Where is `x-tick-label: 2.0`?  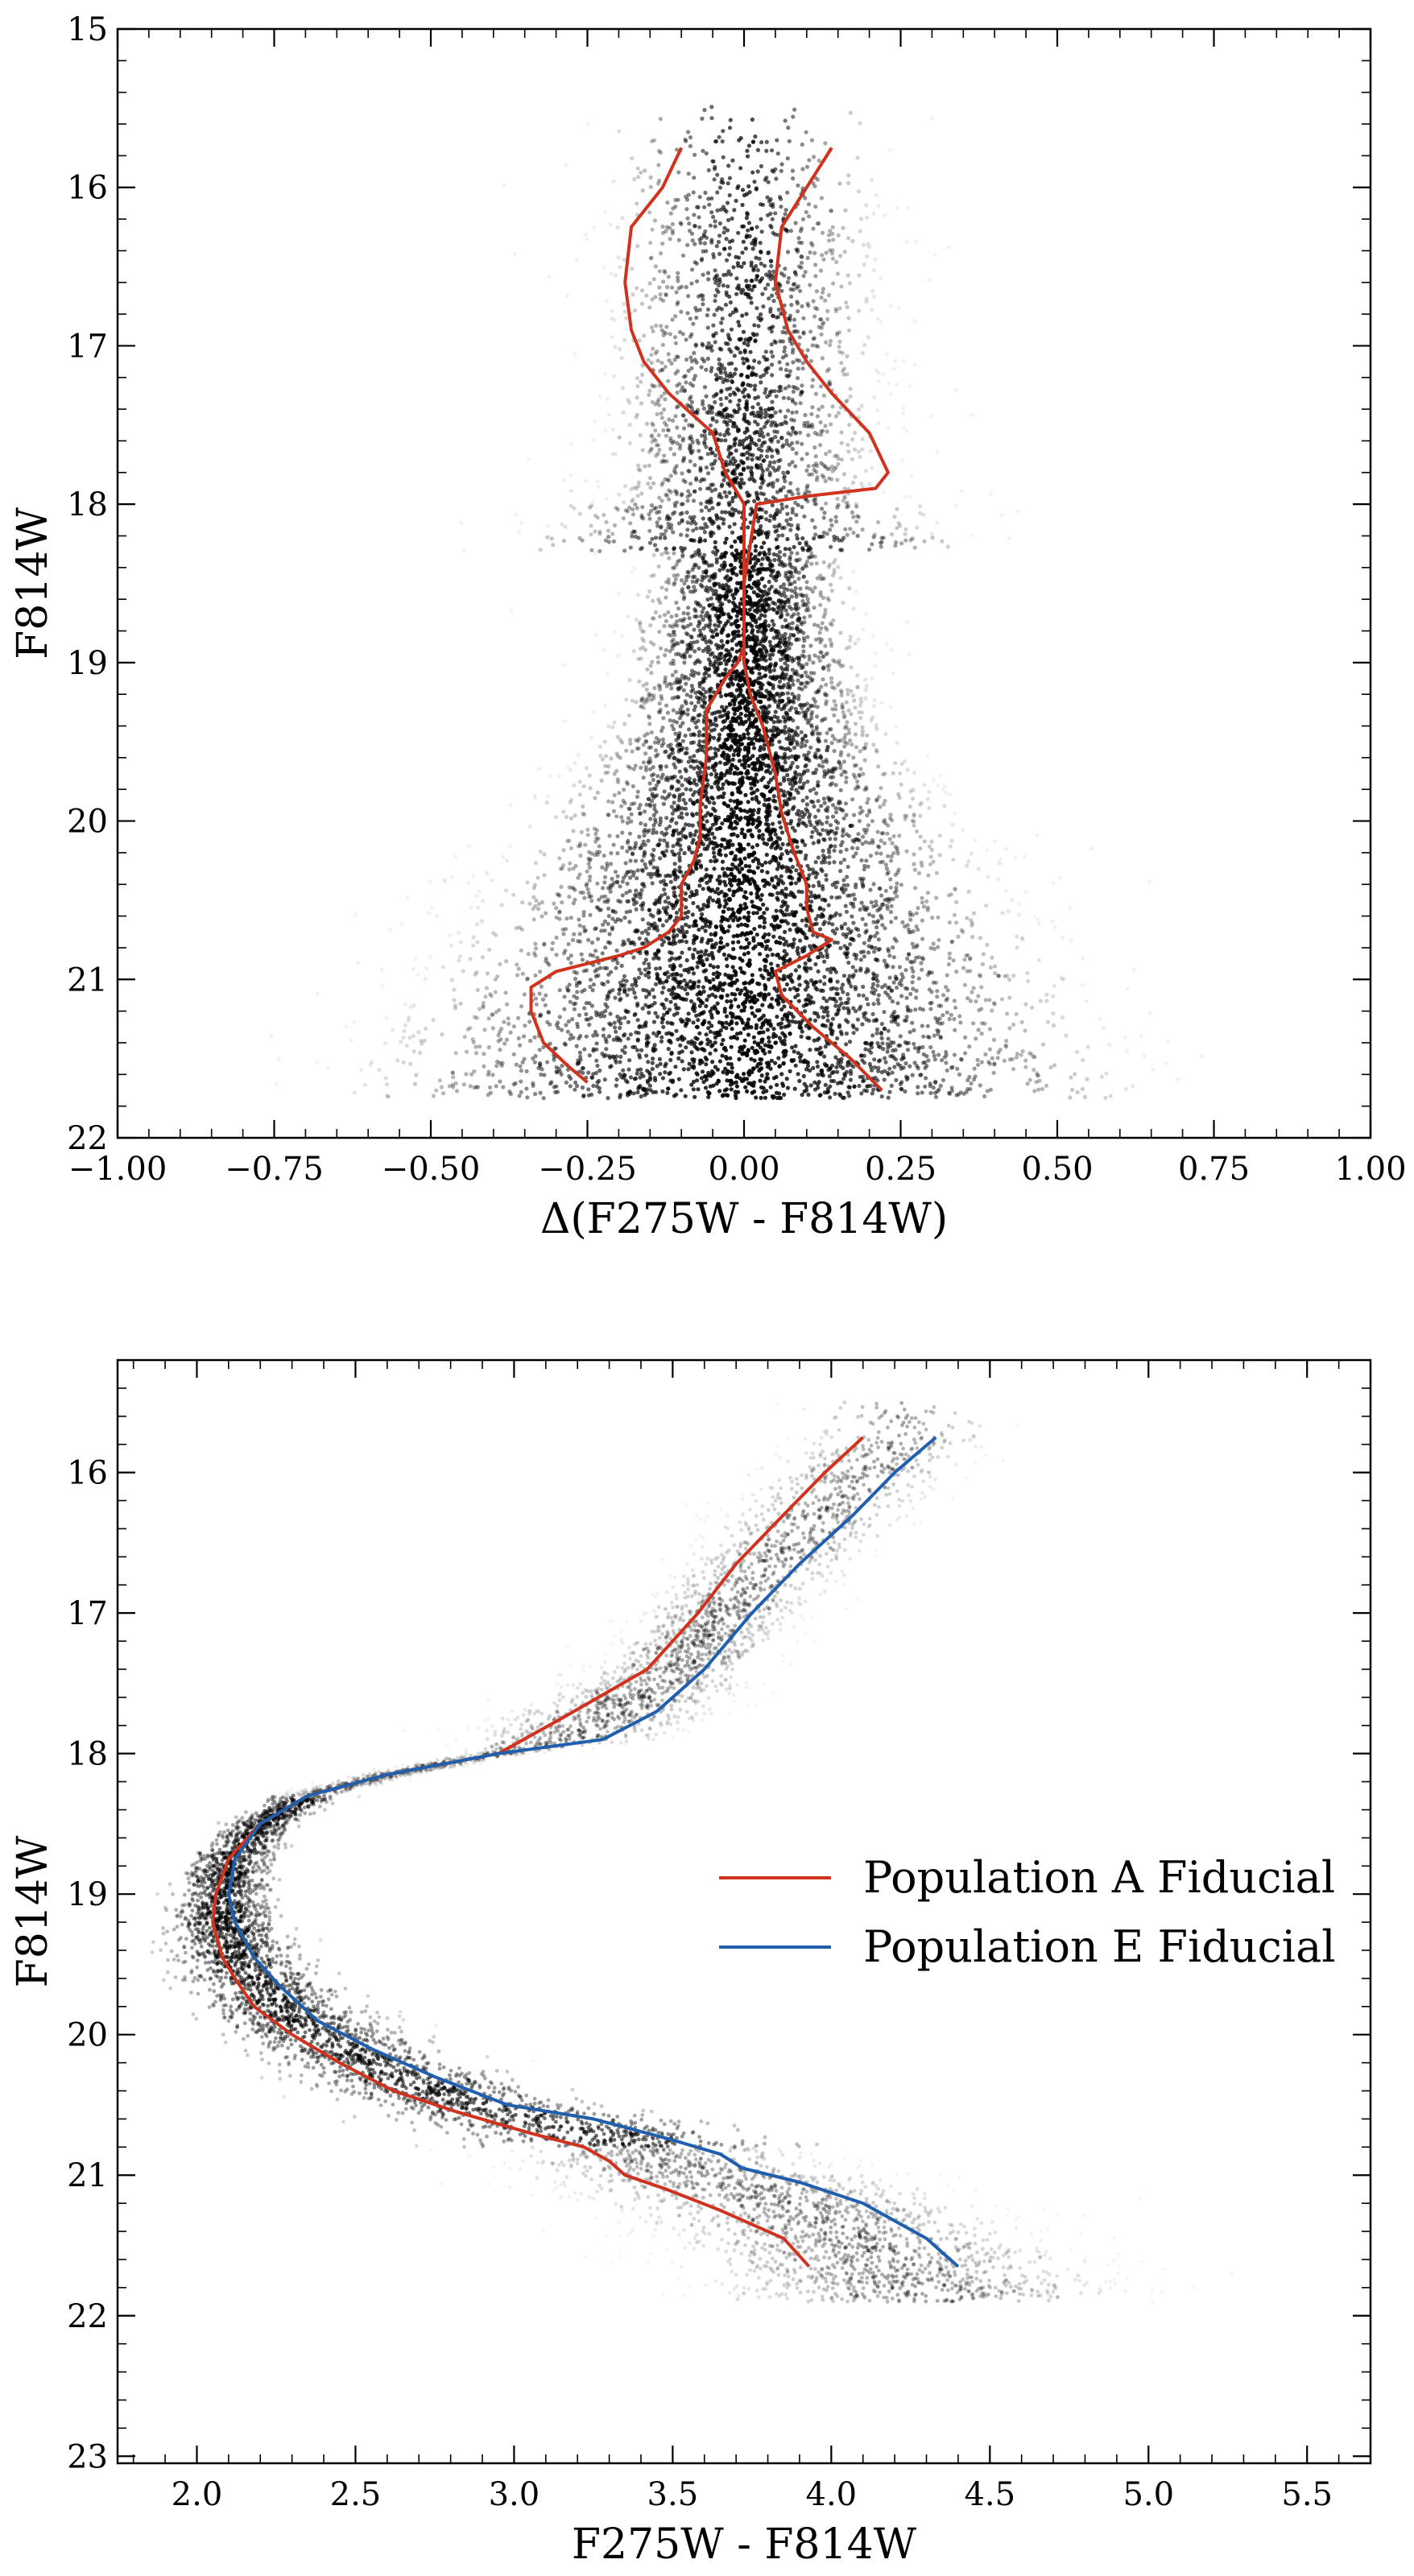 x-tick-label: 2.0 is located at coordinates (198, 2494).